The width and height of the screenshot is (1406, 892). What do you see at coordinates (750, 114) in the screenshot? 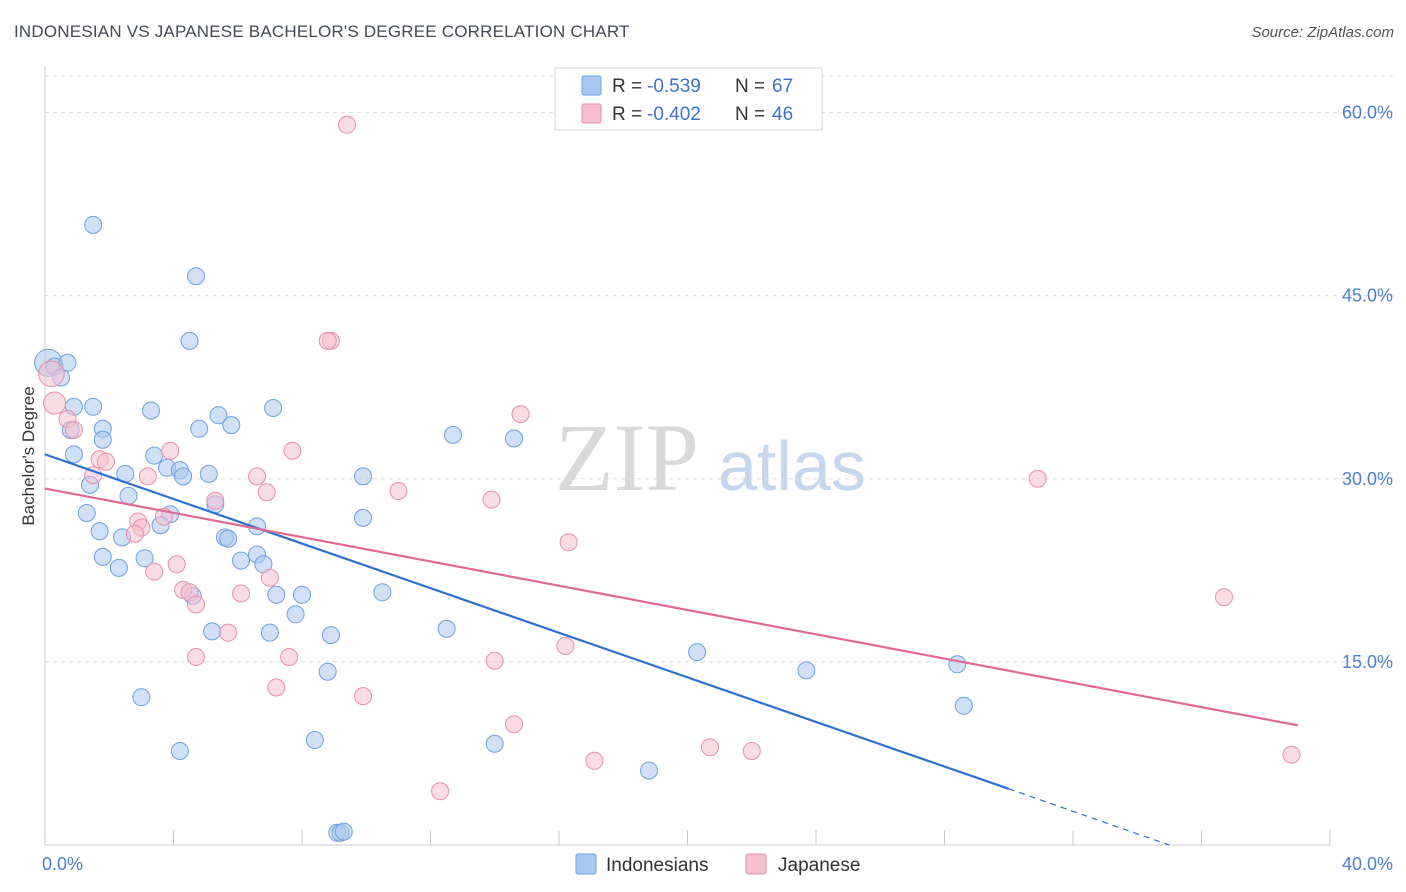
I see `legend-n-label-japanese: N =` at bounding box center [750, 114].